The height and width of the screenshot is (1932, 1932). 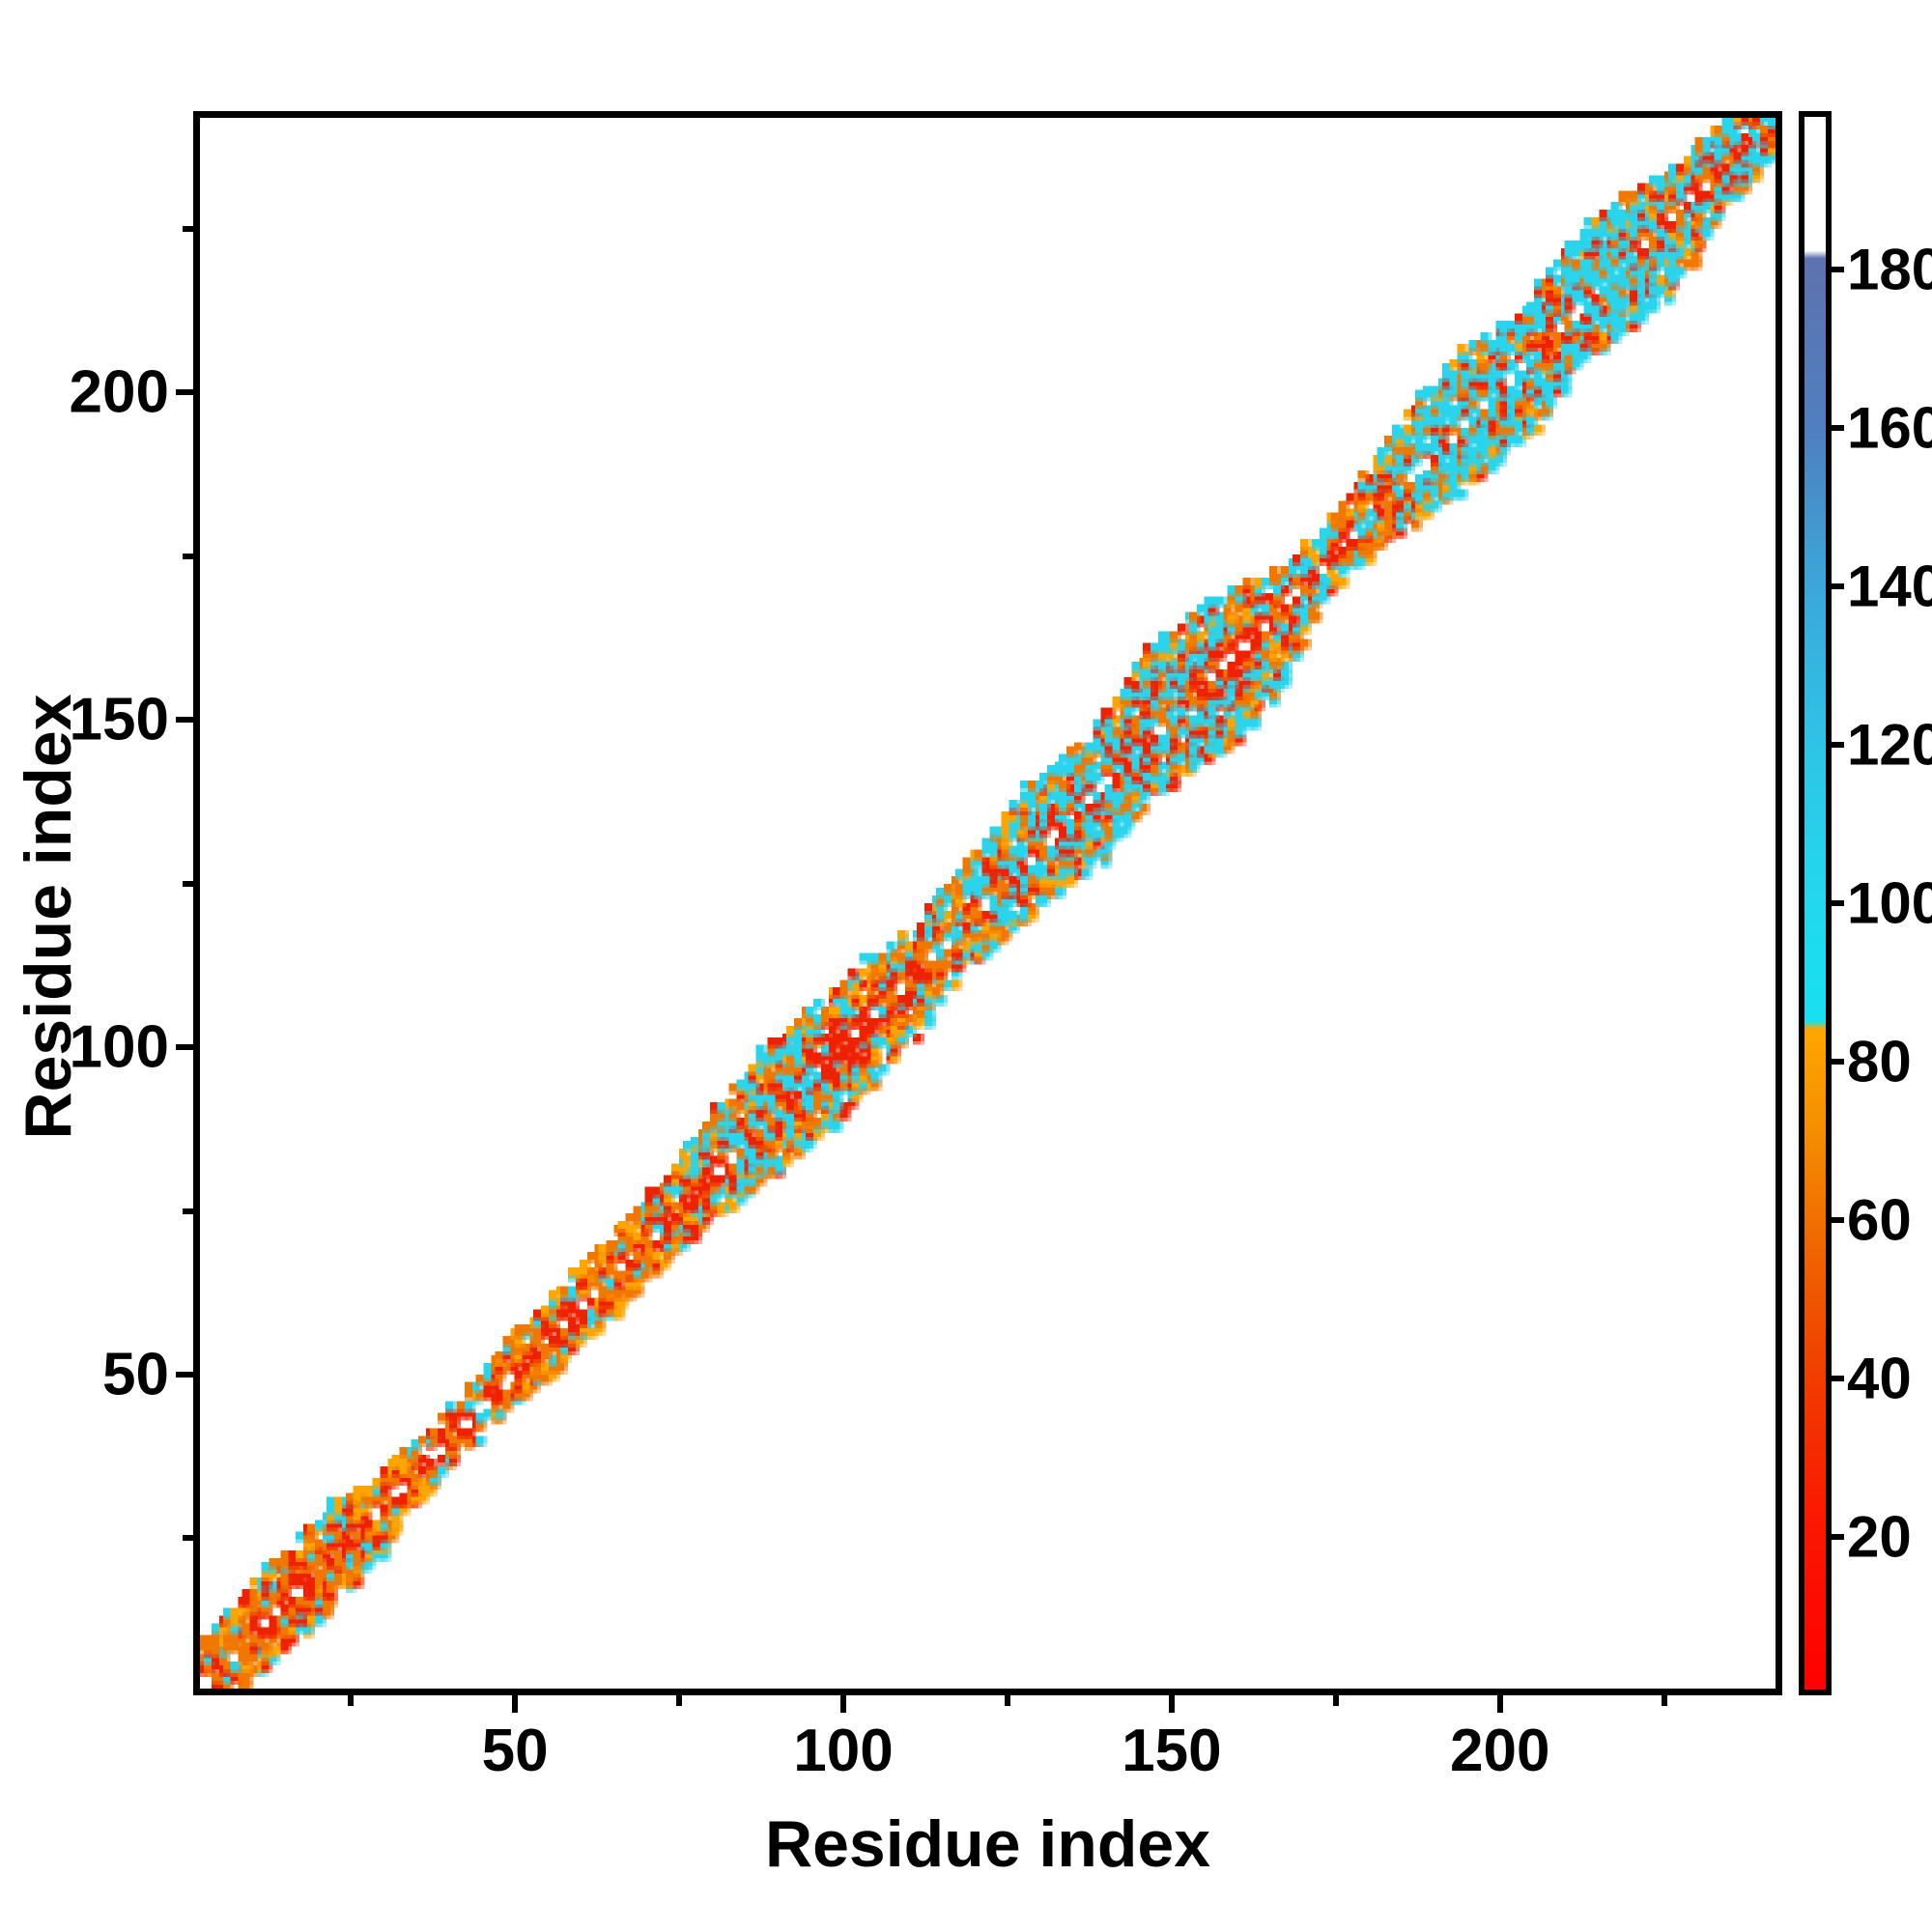 I want to click on x-axis-tick-label: 50, so click(x=515, y=1751).